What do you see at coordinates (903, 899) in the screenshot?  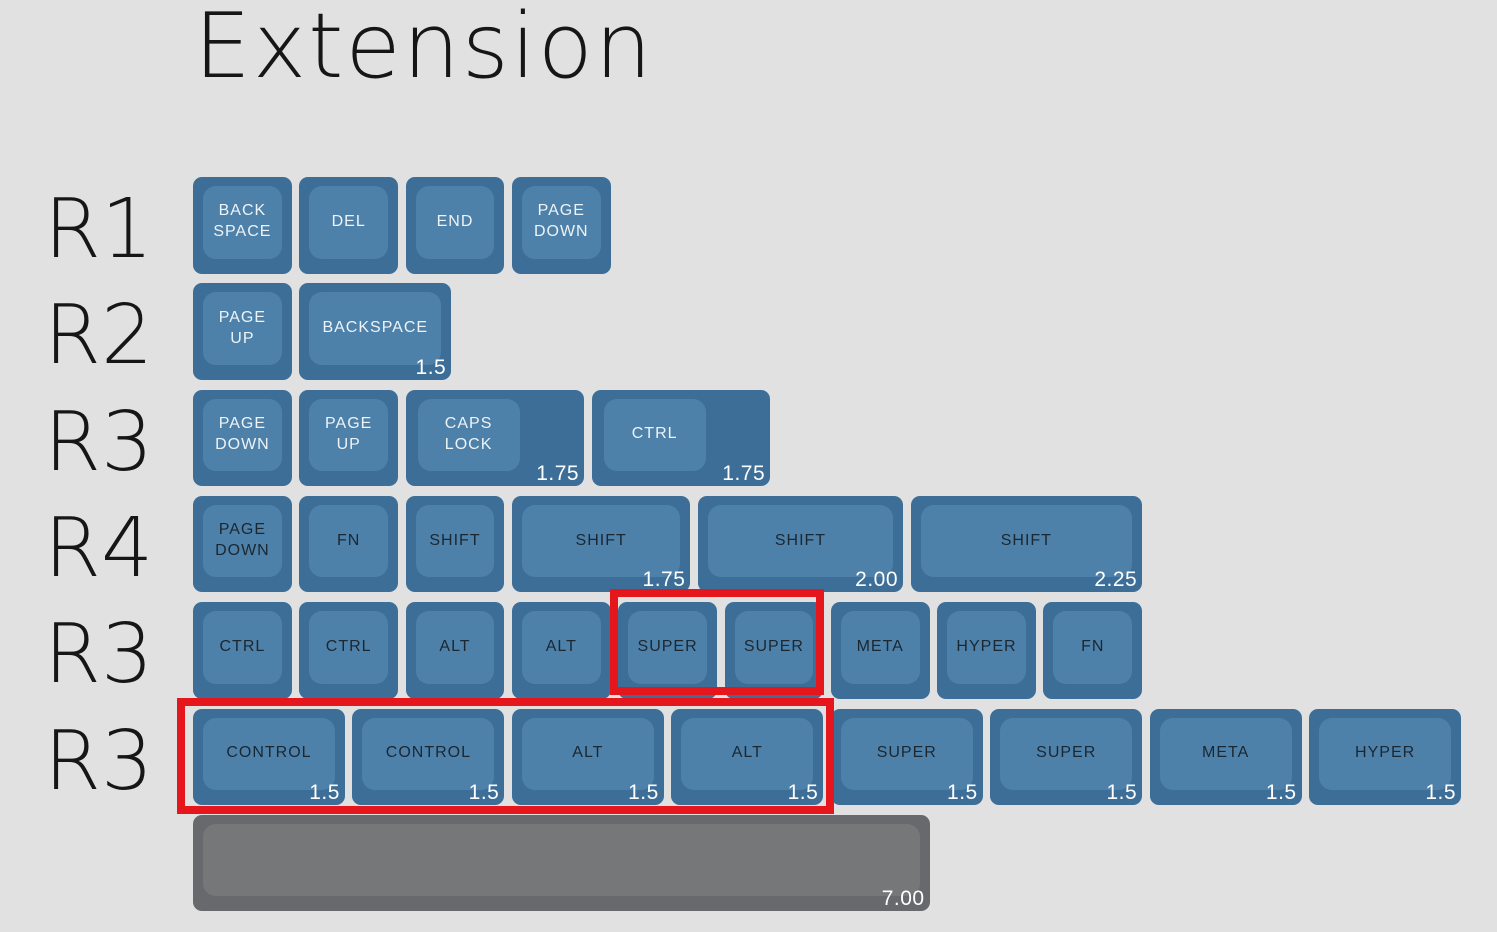 I see `key-size-label: 7.00` at bounding box center [903, 899].